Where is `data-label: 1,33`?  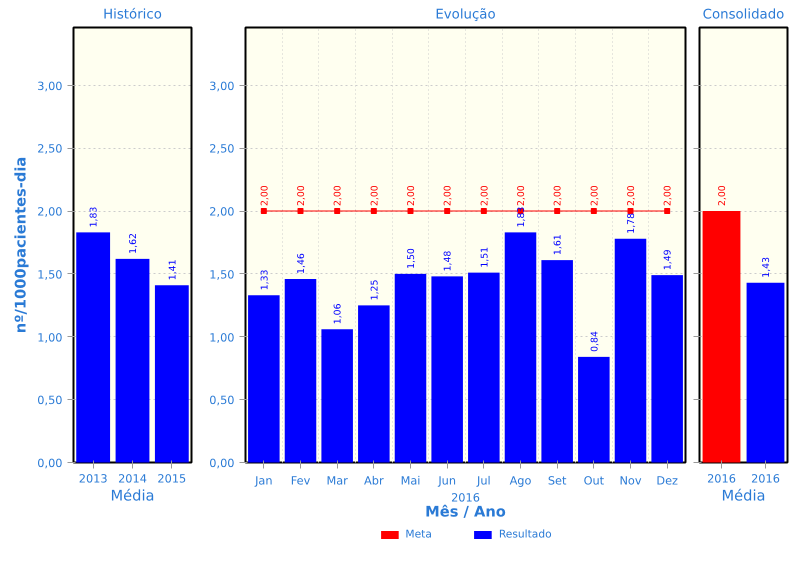 data-label: 1,33 is located at coordinates (264, 279).